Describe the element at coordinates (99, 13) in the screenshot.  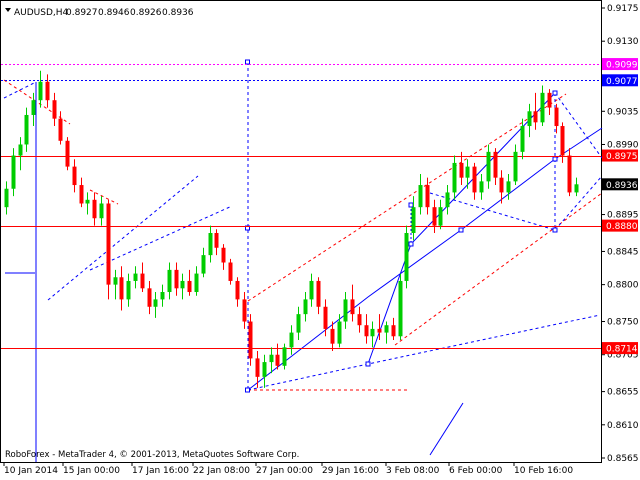
I see `chart-header: AUDUSD,H4 0.8927 0.8946 0.8926 0.8936` at that location.